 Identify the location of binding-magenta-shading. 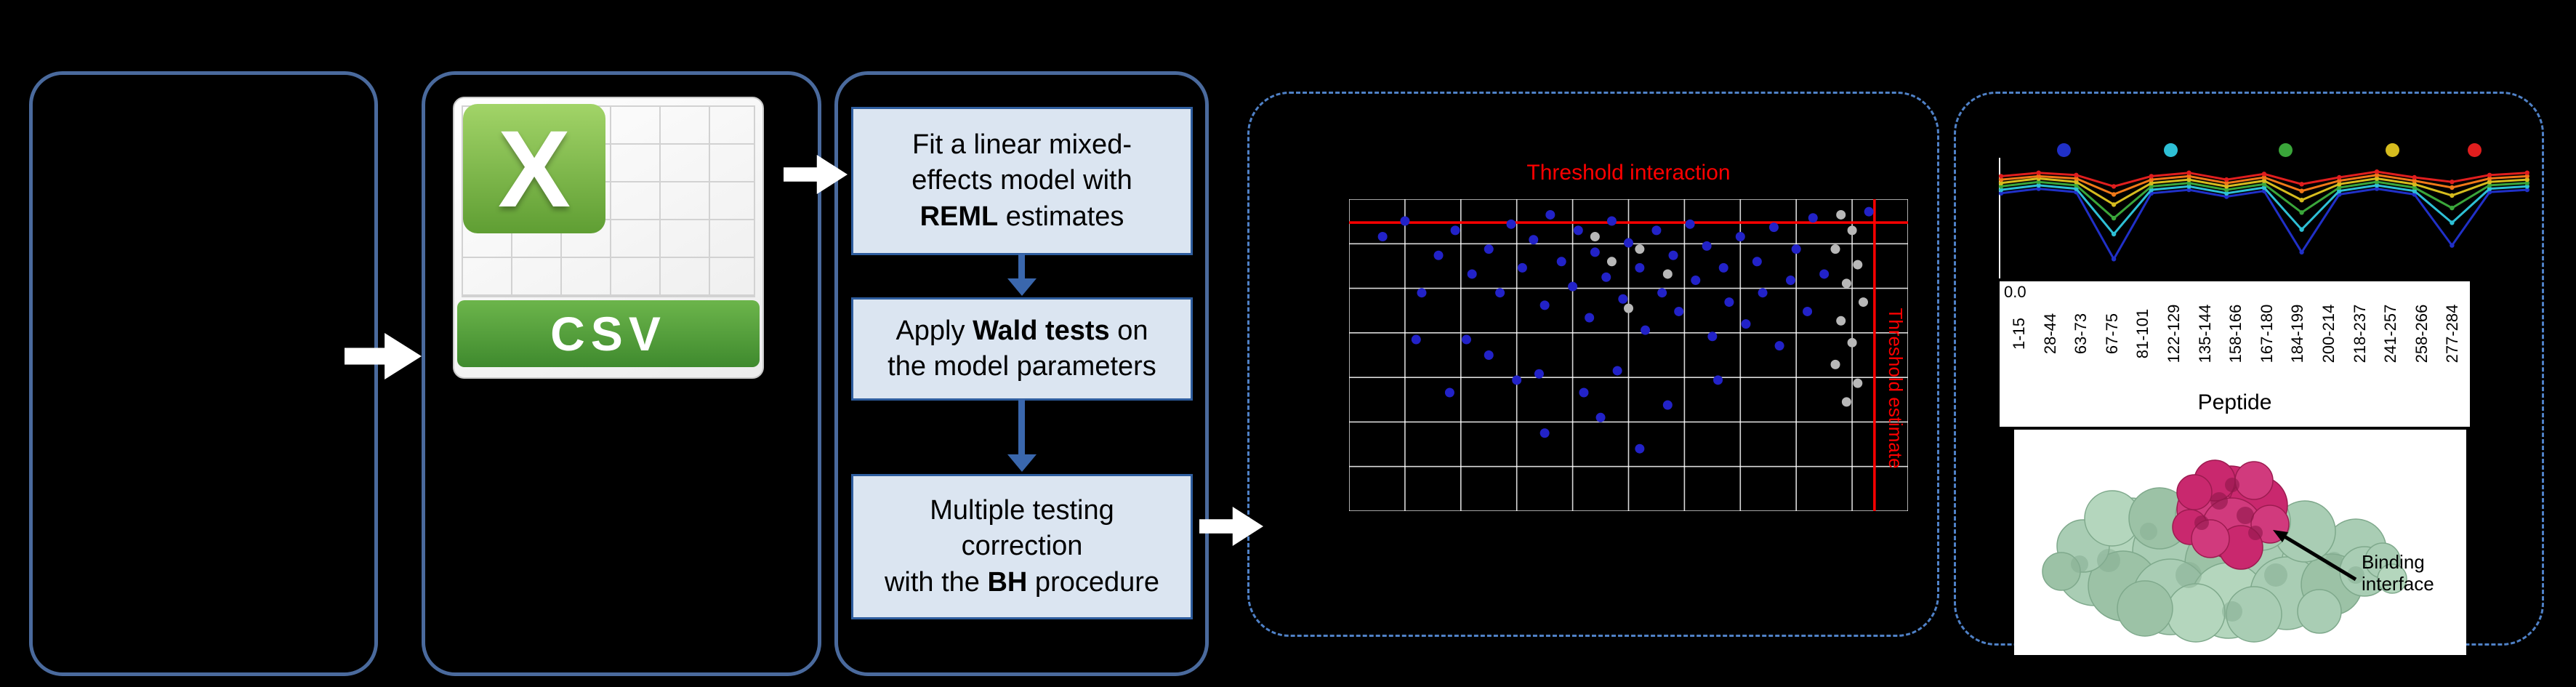
(2228, 509).